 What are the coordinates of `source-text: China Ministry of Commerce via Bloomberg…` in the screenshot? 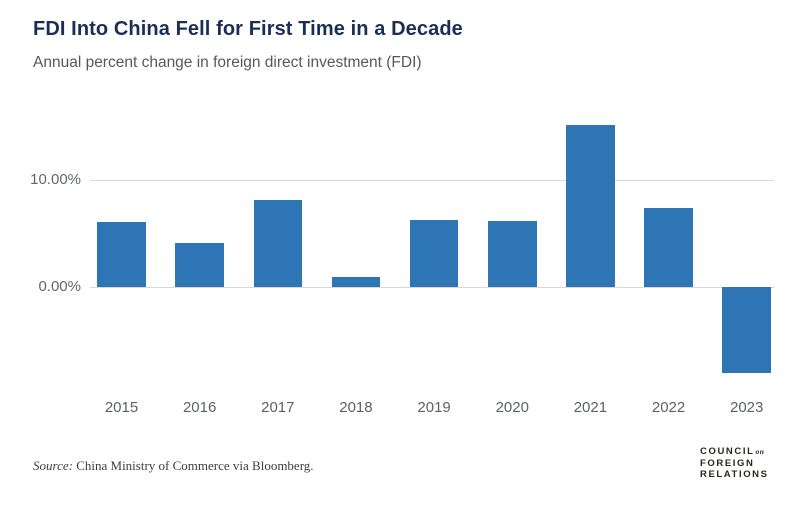 It's located at (193, 465).